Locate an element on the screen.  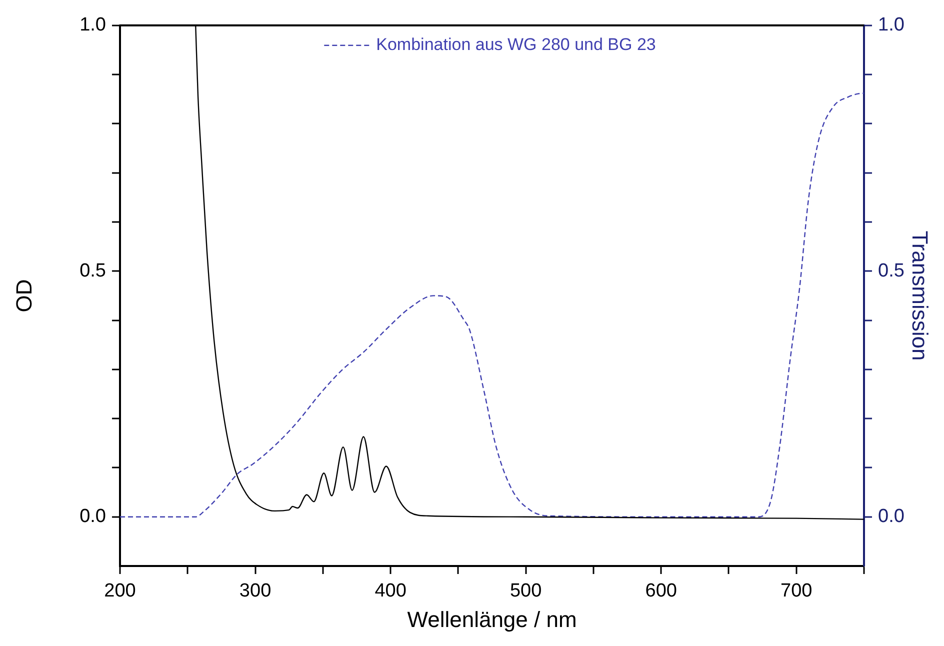
x-tick-label: 200 is located at coordinates (120, 591).